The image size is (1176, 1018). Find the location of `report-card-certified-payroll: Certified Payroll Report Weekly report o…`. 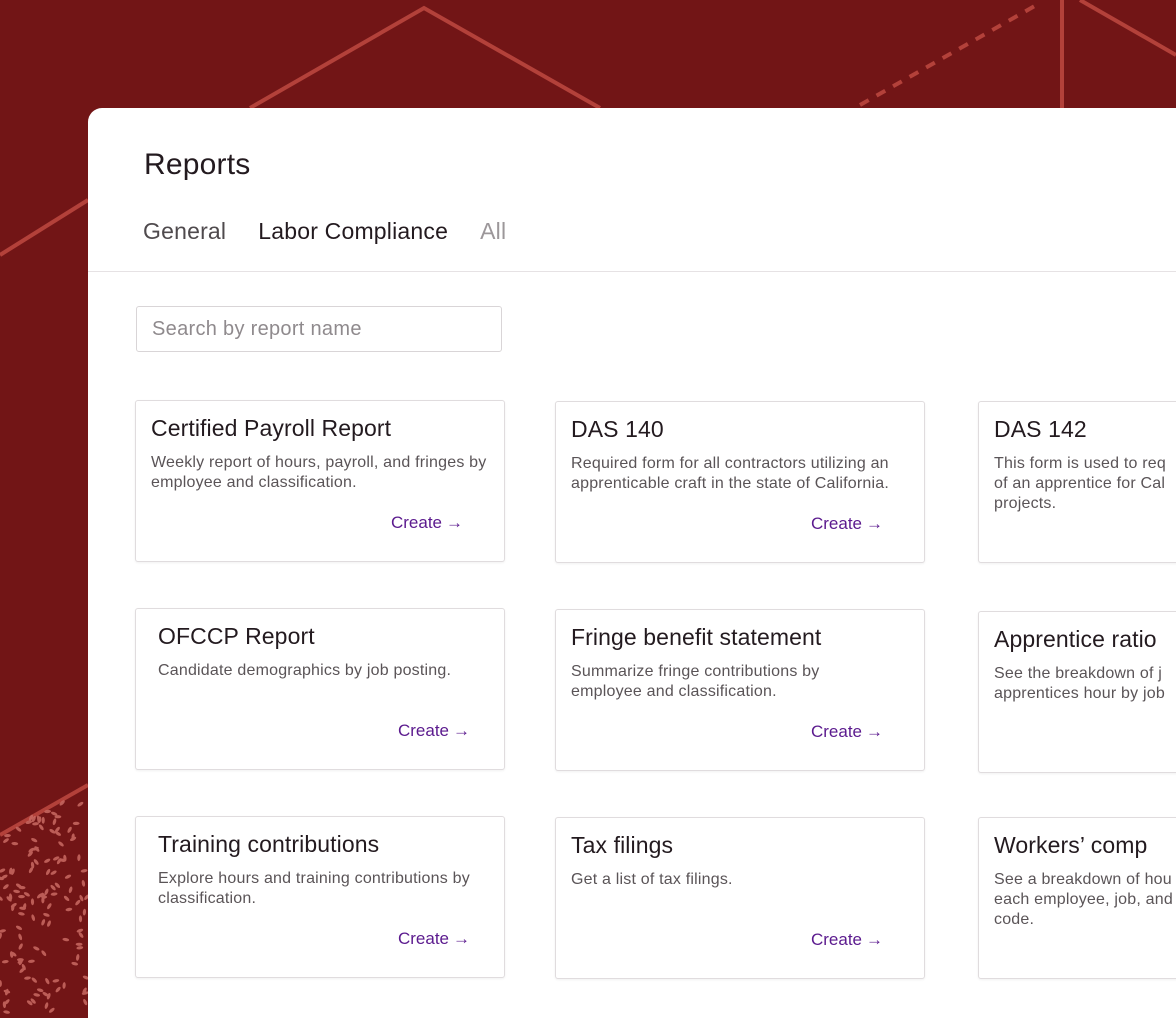

report-card-certified-payroll: Certified Payroll Report Weekly report o… is located at coordinates (320, 481).